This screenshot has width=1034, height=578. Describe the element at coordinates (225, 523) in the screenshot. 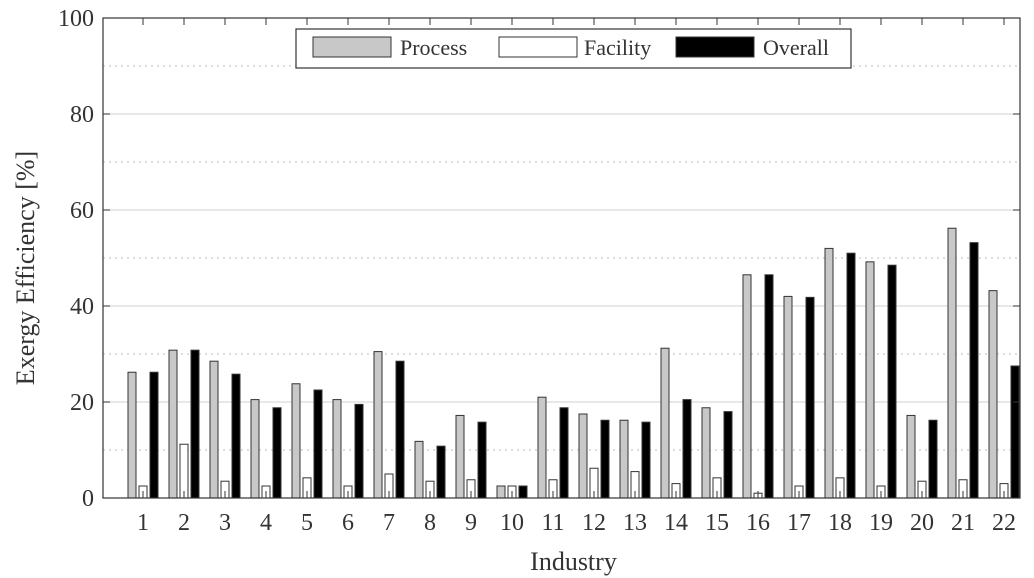

I see `x-tick-label: 3` at that location.